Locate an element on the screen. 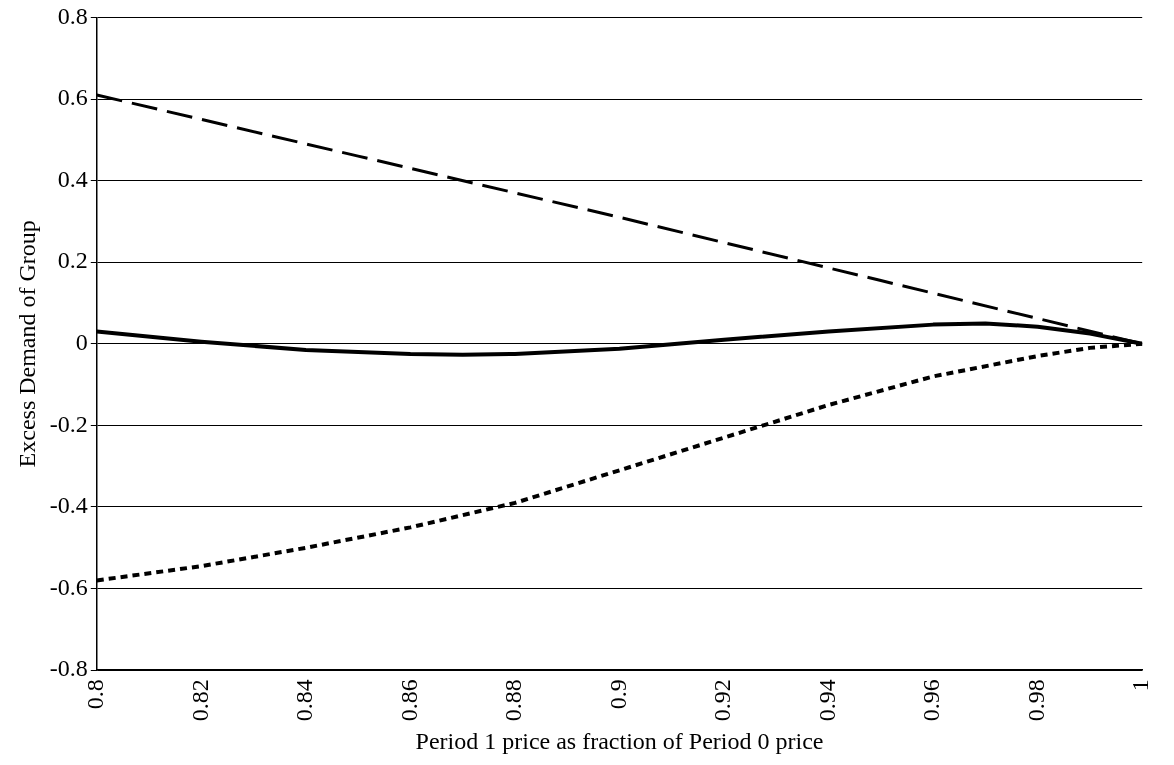  y-tick-label: 0.8 is located at coordinates (72, 15).